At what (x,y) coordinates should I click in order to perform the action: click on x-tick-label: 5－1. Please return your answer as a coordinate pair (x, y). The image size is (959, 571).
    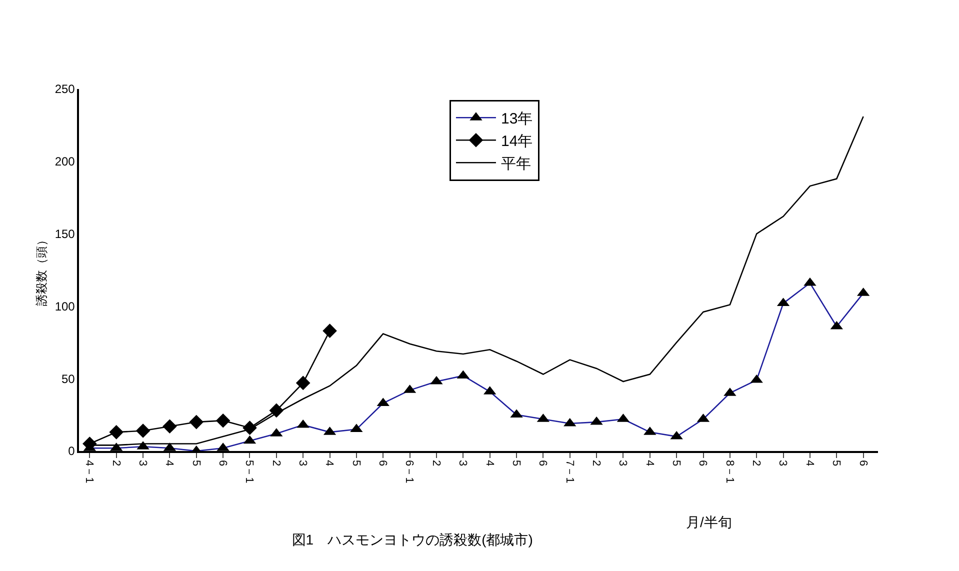
    Looking at the image, I should click on (249, 472).